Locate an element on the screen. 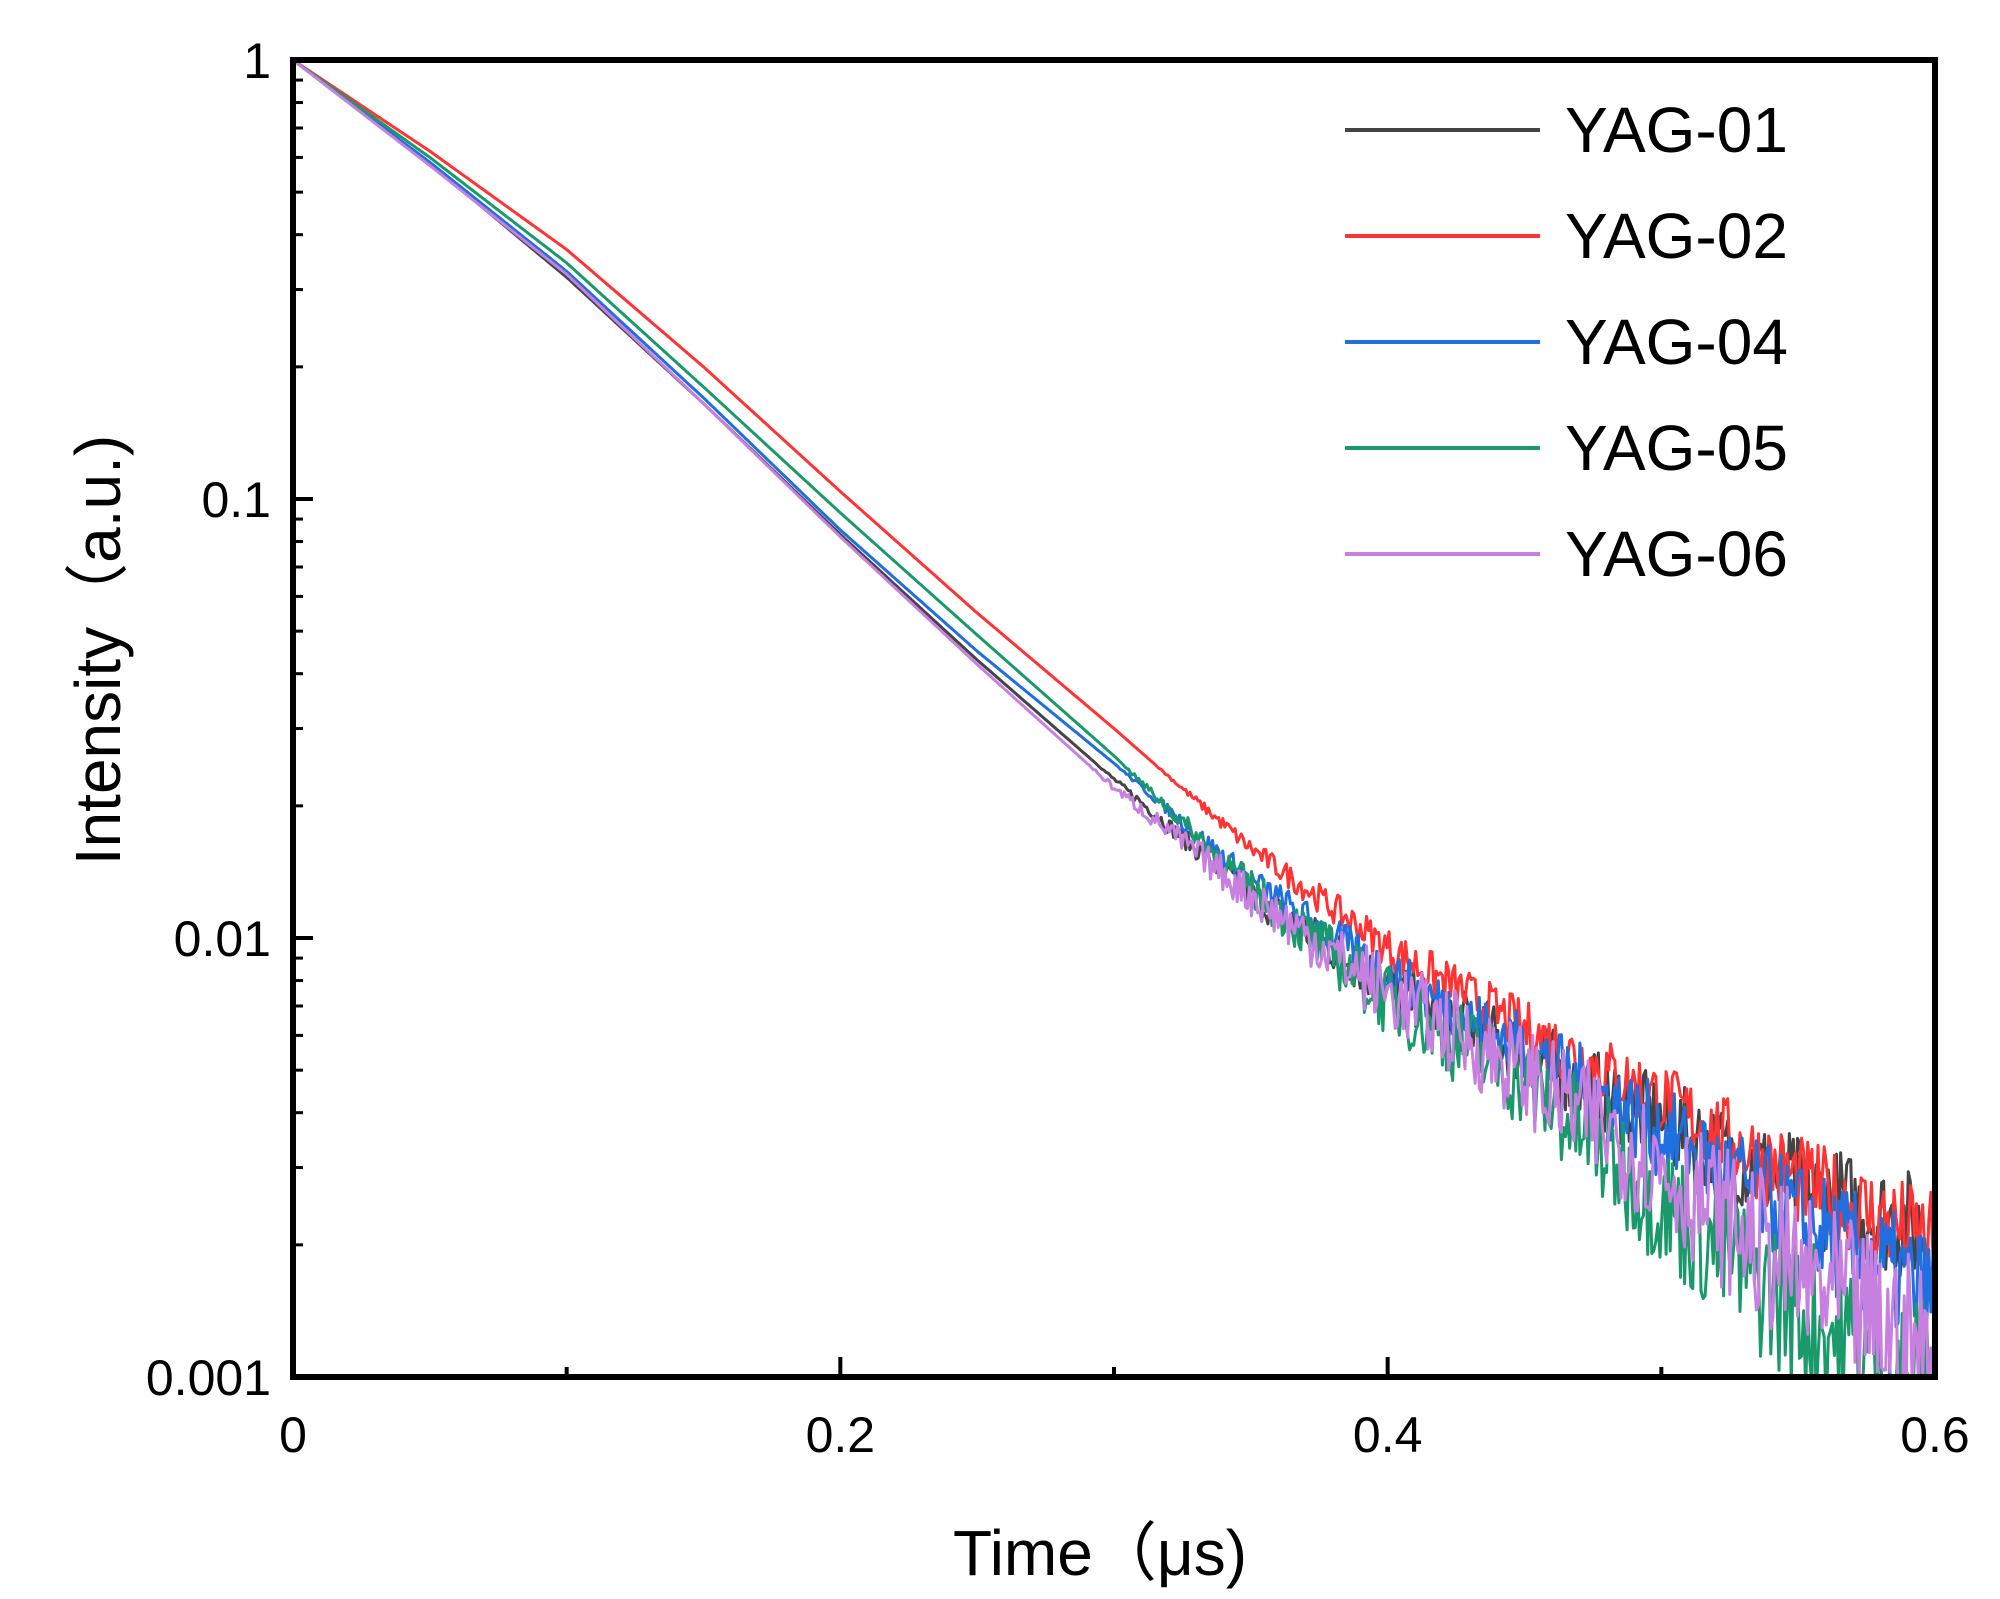 Image resolution: width=2000 pixels, height=1599 pixels. y-tick-label: 1 is located at coordinates (257, 61).